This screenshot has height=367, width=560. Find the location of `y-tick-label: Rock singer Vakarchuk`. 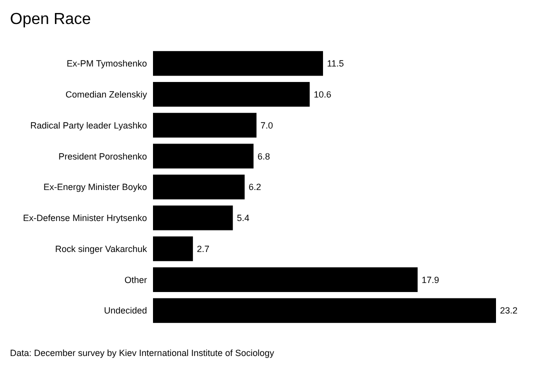

y-tick-label: Rock singer Vakarchuk is located at coordinates (101, 249).